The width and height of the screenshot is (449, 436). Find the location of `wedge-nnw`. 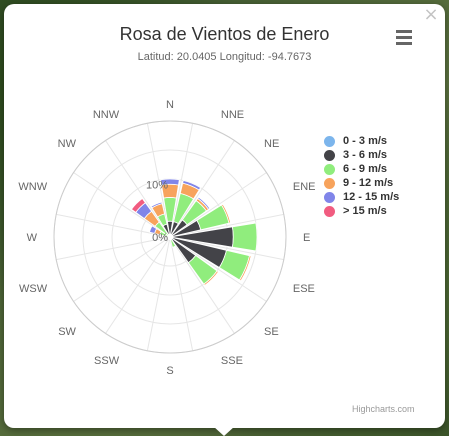

wedge-nnw is located at coordinates (156, 205).